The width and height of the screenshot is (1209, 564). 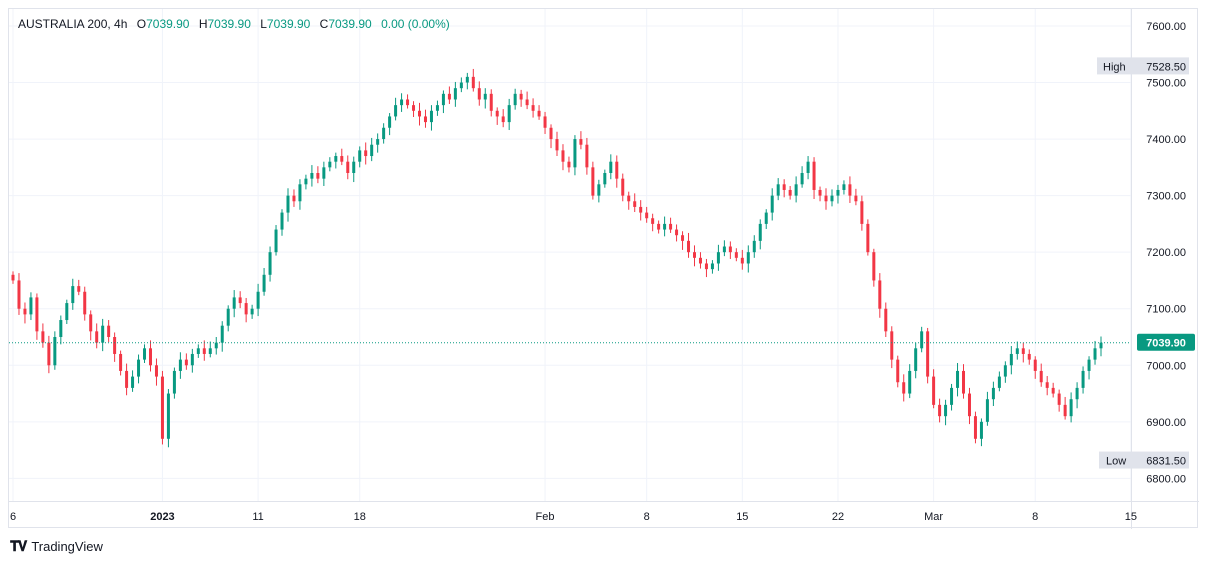 What do you see at coordinates (203, 24) in the screenshot?
I see `legend-high-label: H` at bounding box center [203, 24].